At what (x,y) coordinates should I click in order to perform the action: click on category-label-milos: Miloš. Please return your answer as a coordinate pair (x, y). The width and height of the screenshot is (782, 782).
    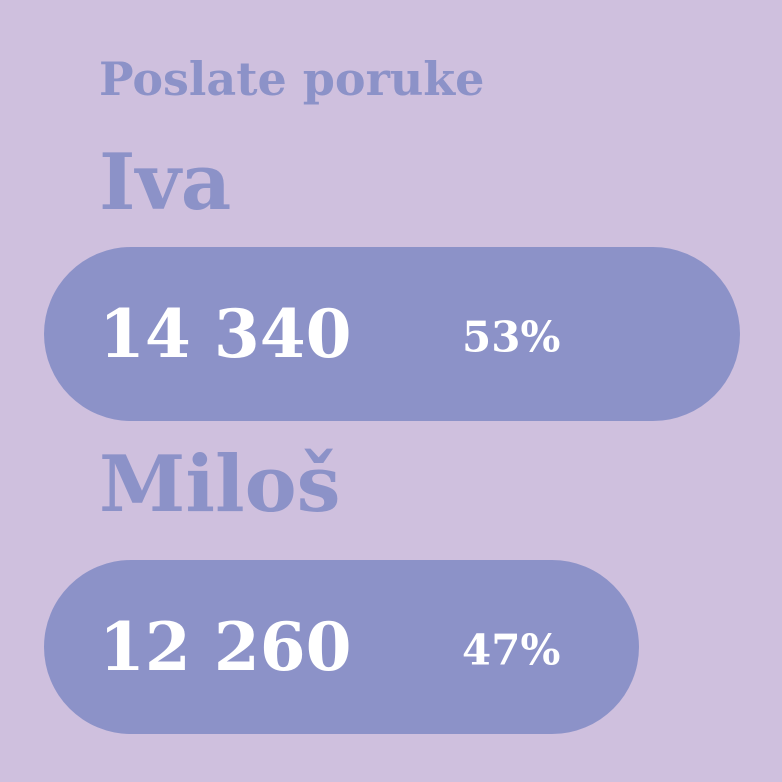
    Looking at the image, I should click on (220, 484).